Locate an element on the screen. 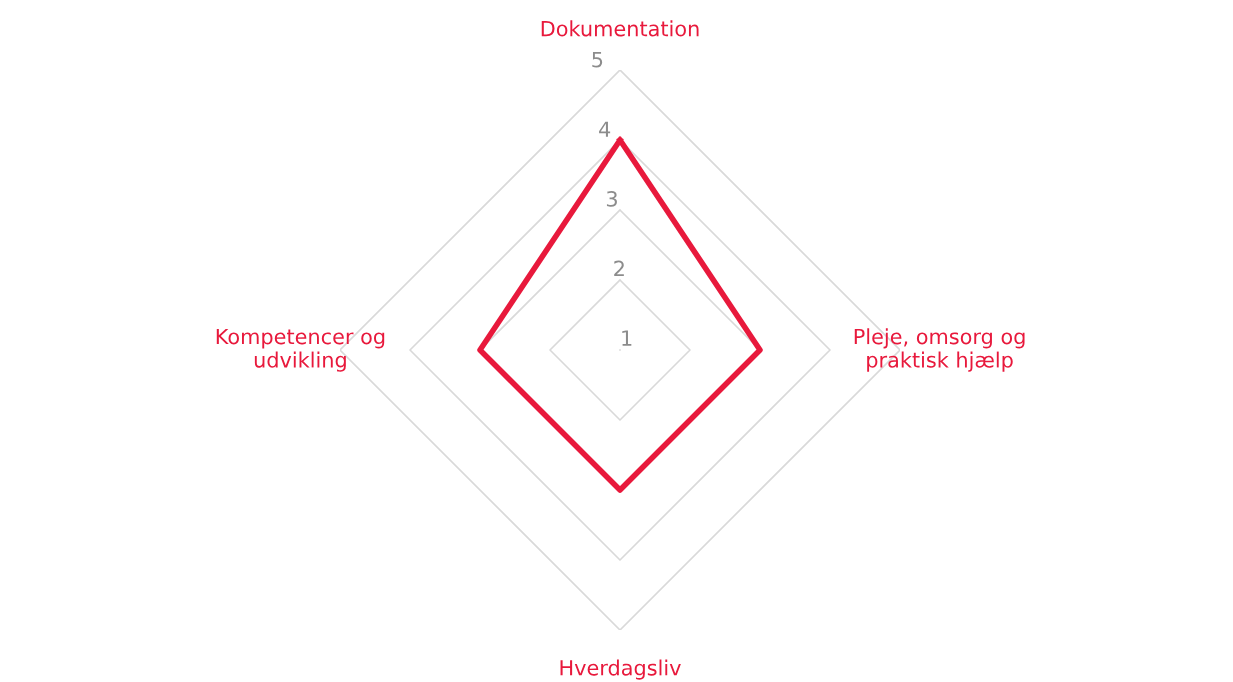 The image size is (1233, 682). y-tick-label: 1 is located at coordinates (627, 338).